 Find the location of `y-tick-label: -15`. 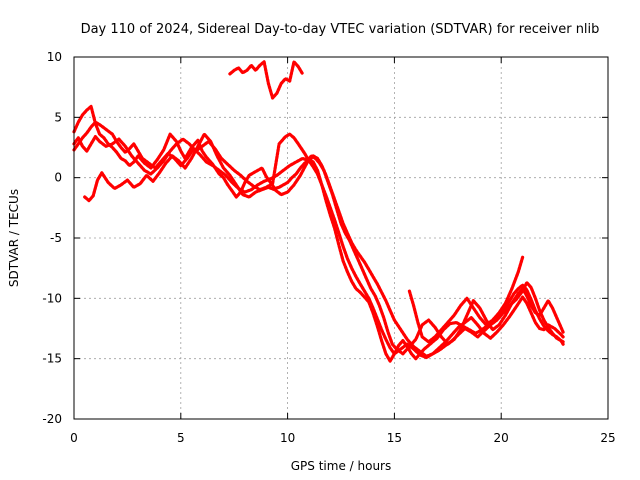

y-tick-label: -15 is located at coordinates (52, 359).